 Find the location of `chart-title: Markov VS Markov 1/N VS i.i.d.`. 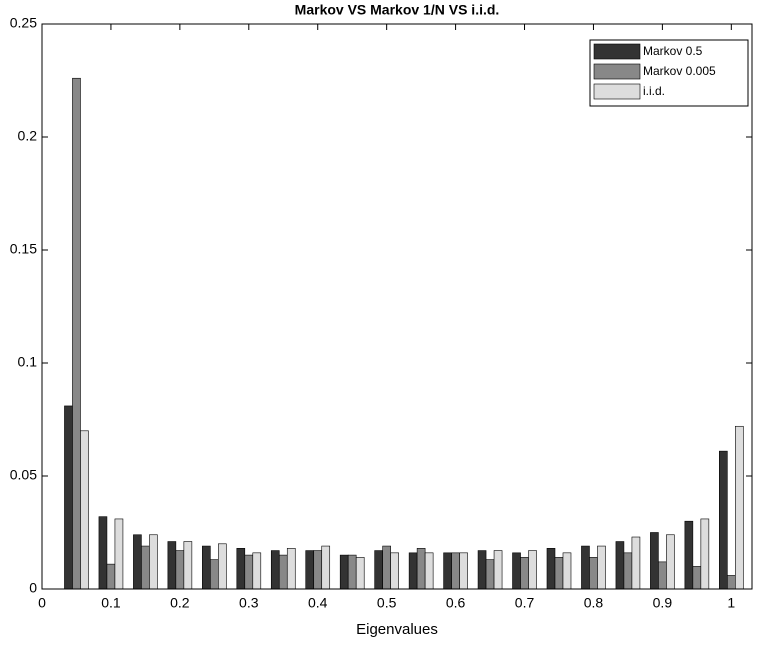

chart-title: Markov VS Markov 1/N VS i.i.d. is located at coordinates (397, 10).